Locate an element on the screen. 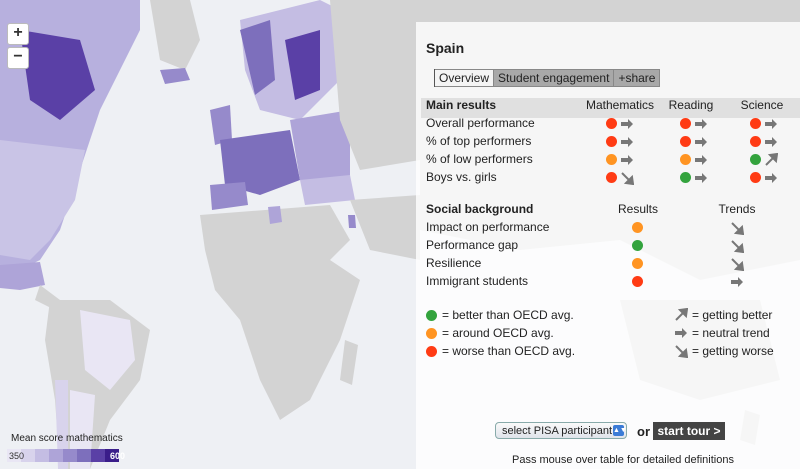 The width and height of the screenshot is (800, 469). legend-orange-dot is located at coordinates (431, 333).